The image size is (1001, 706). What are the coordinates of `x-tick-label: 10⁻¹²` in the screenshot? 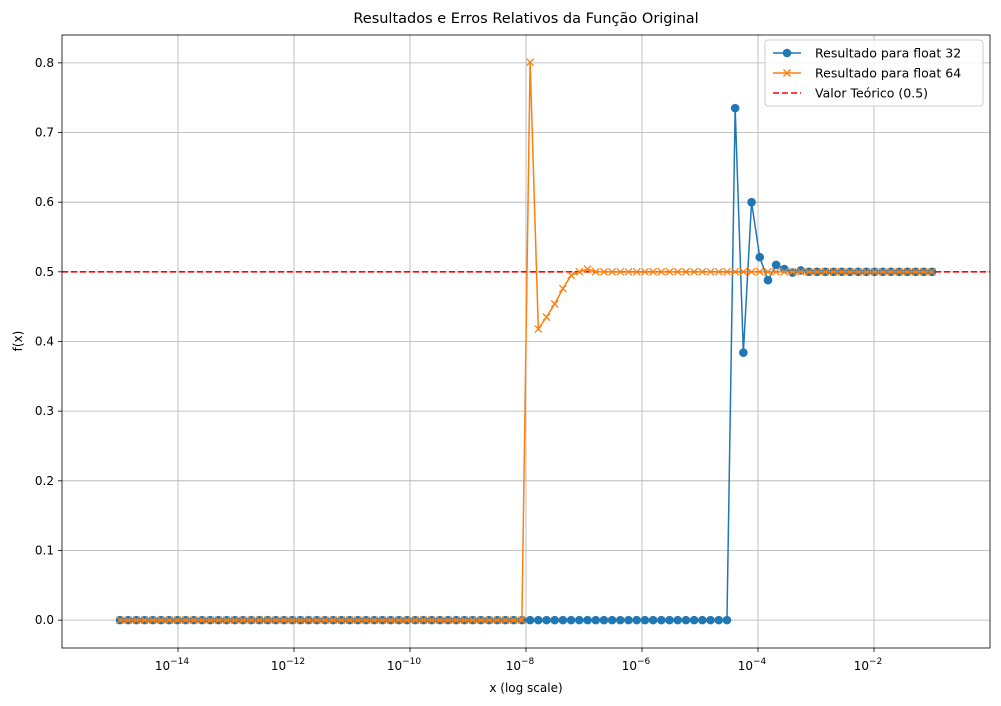 It's located at (288, 665).